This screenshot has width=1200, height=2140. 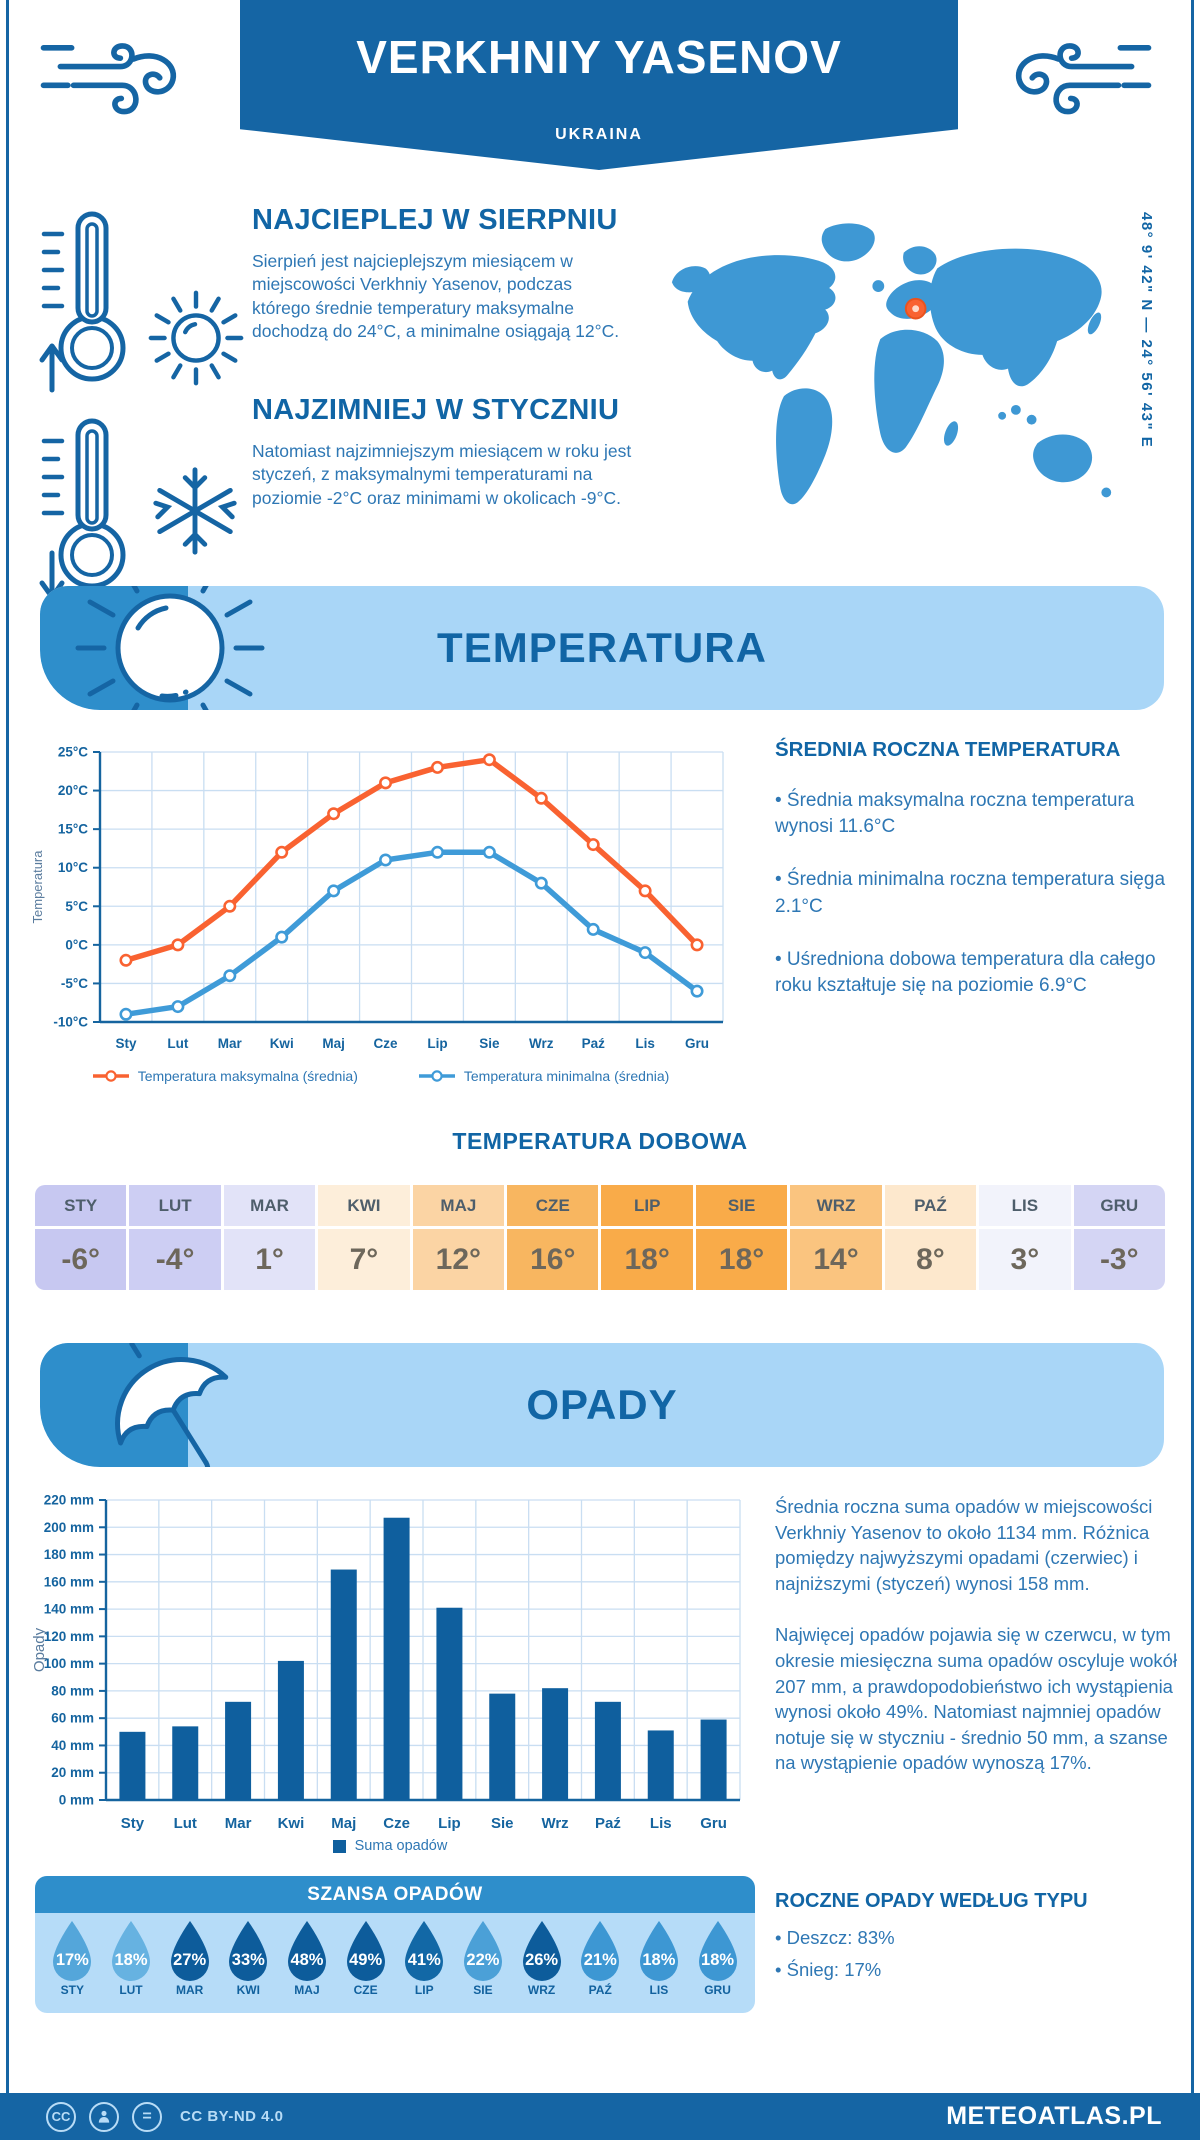 I want to click on rain-droplet: 22% SIE, so click(x=483, y=1958).